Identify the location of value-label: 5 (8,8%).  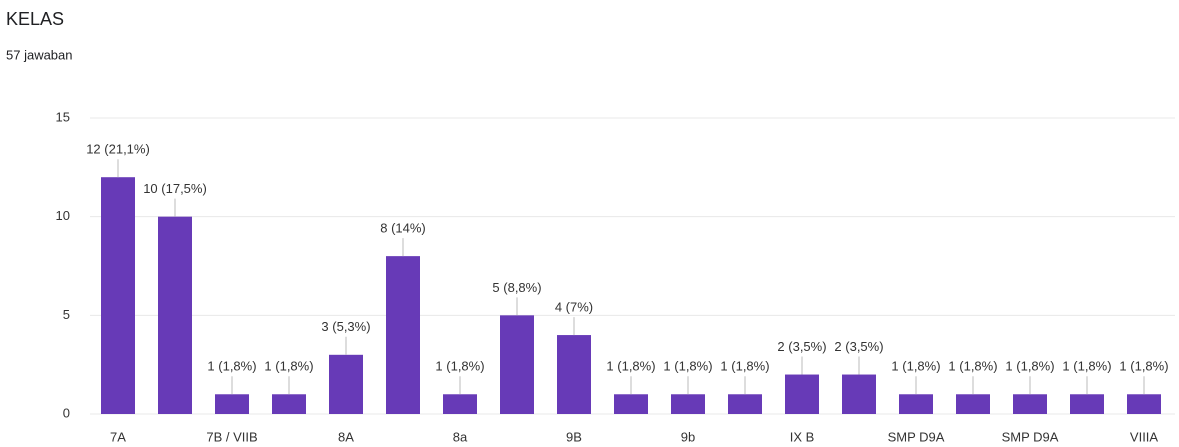
(516, 287).